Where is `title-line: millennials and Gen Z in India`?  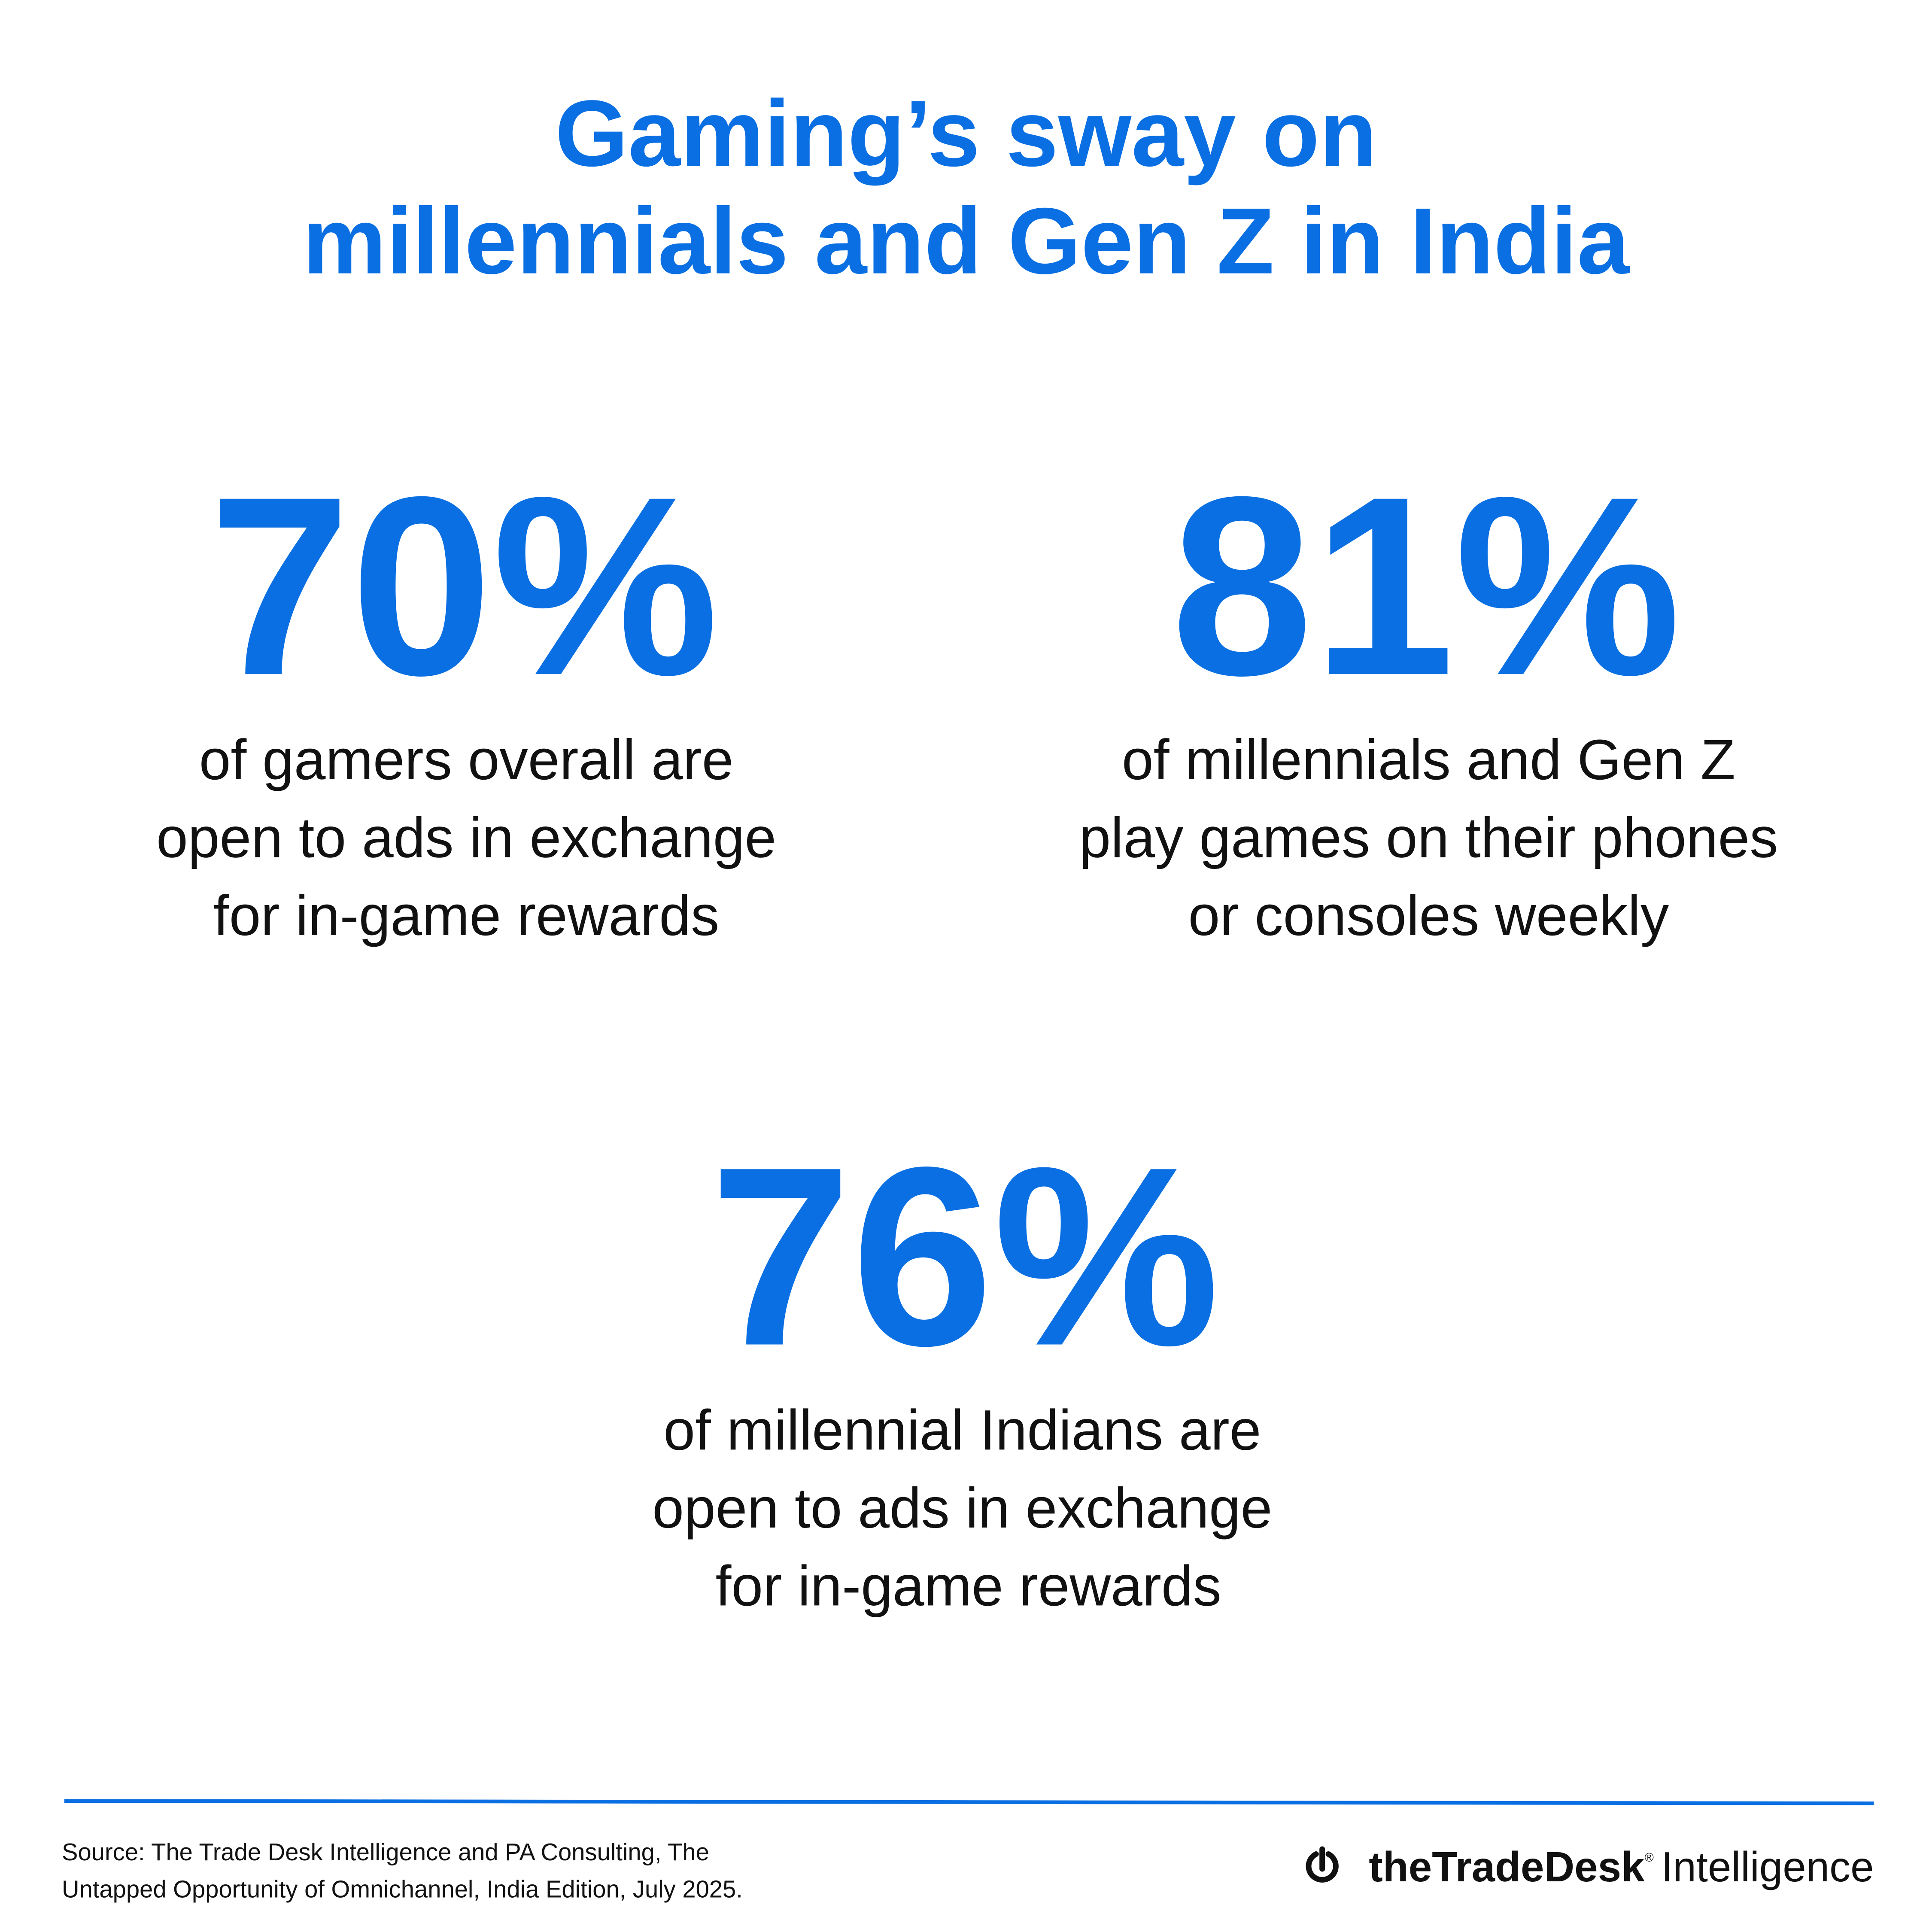
title-line: millennials and Gen Z in India is located at coordinates (966, 241).